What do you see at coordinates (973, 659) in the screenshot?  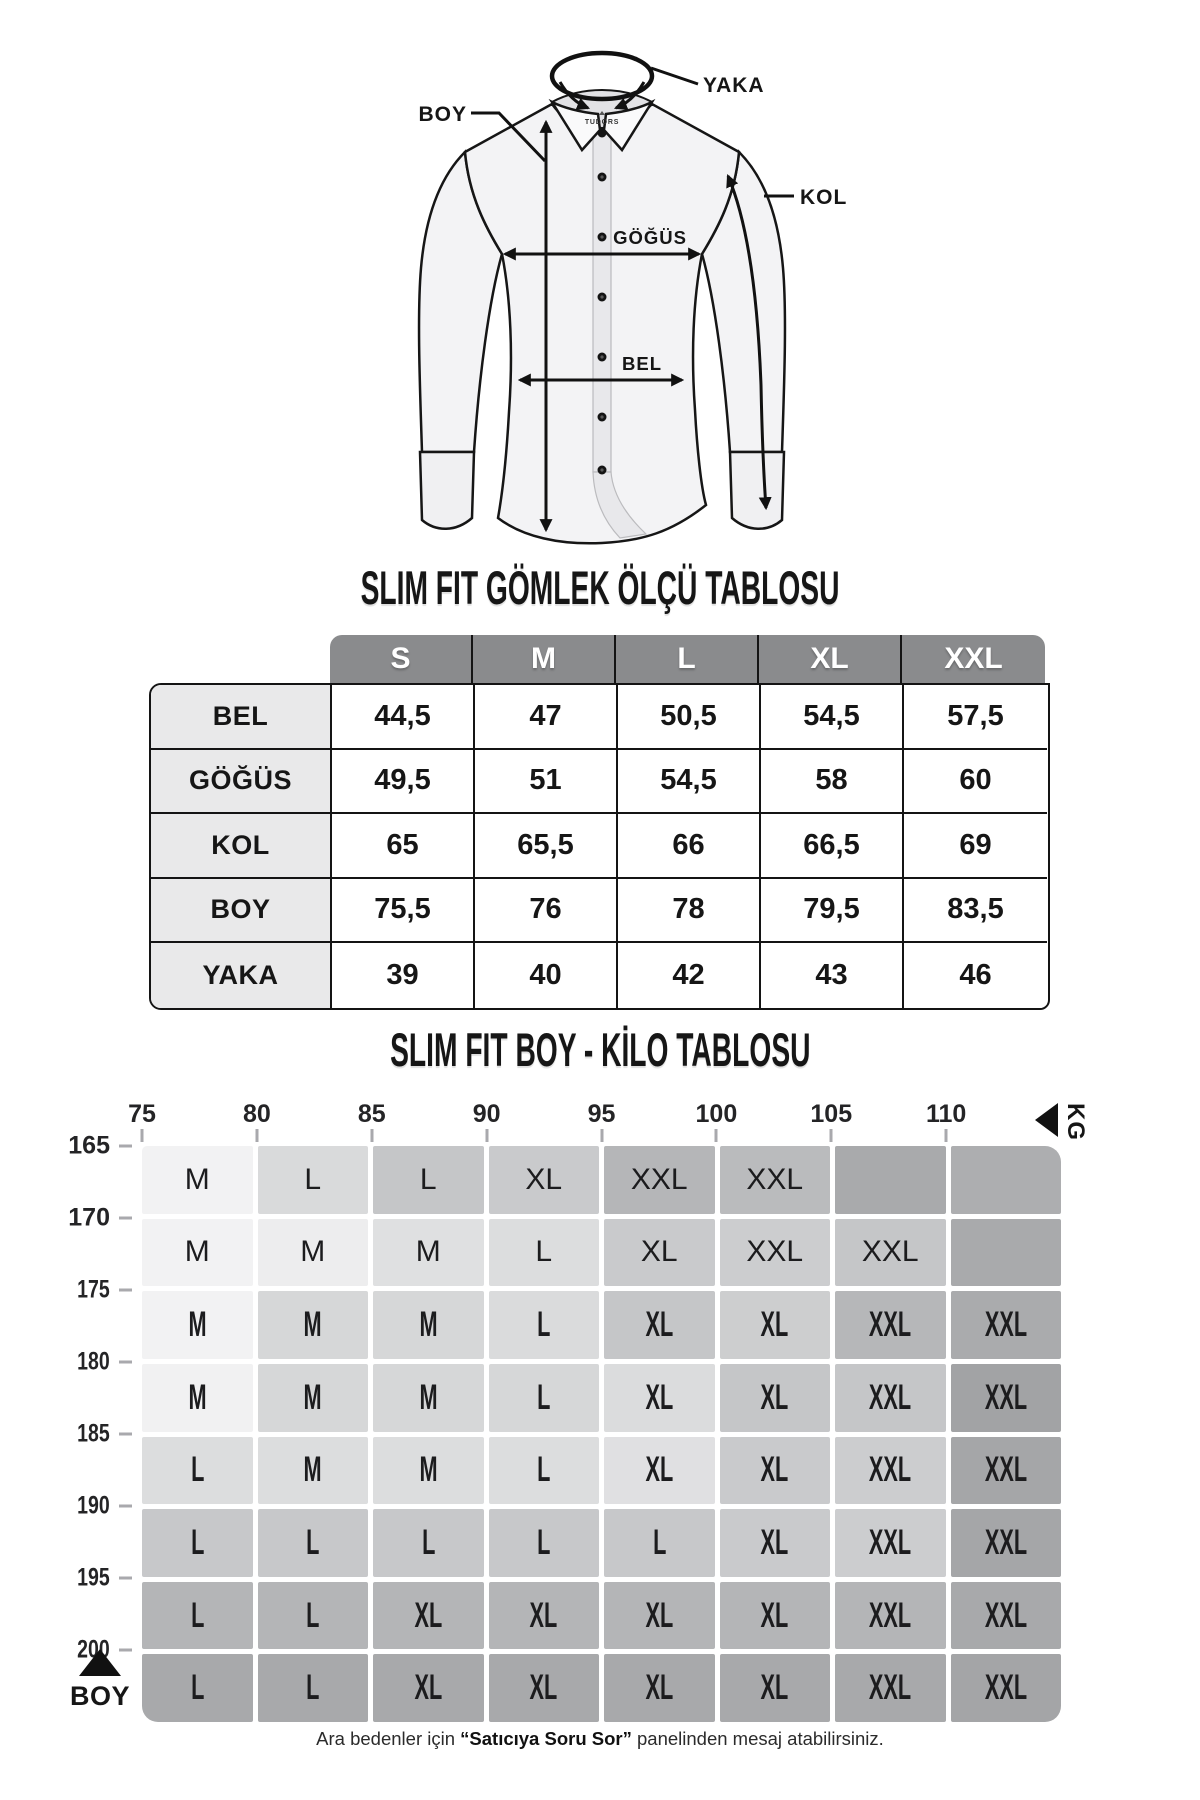 I see `size-column-header: XXL` at bounding box center [973, 659].